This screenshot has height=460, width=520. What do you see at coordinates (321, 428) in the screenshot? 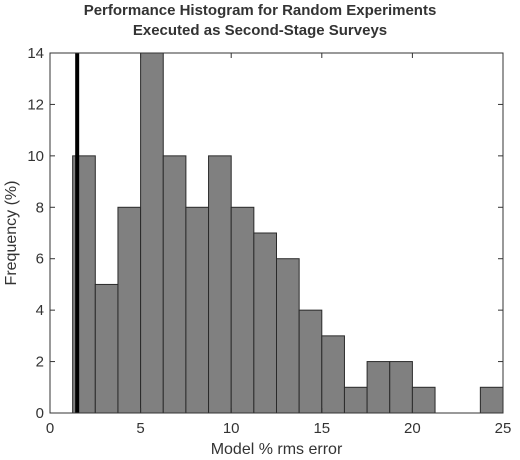
I see `x-tick-label: 15` at bounding box center [321, 428].